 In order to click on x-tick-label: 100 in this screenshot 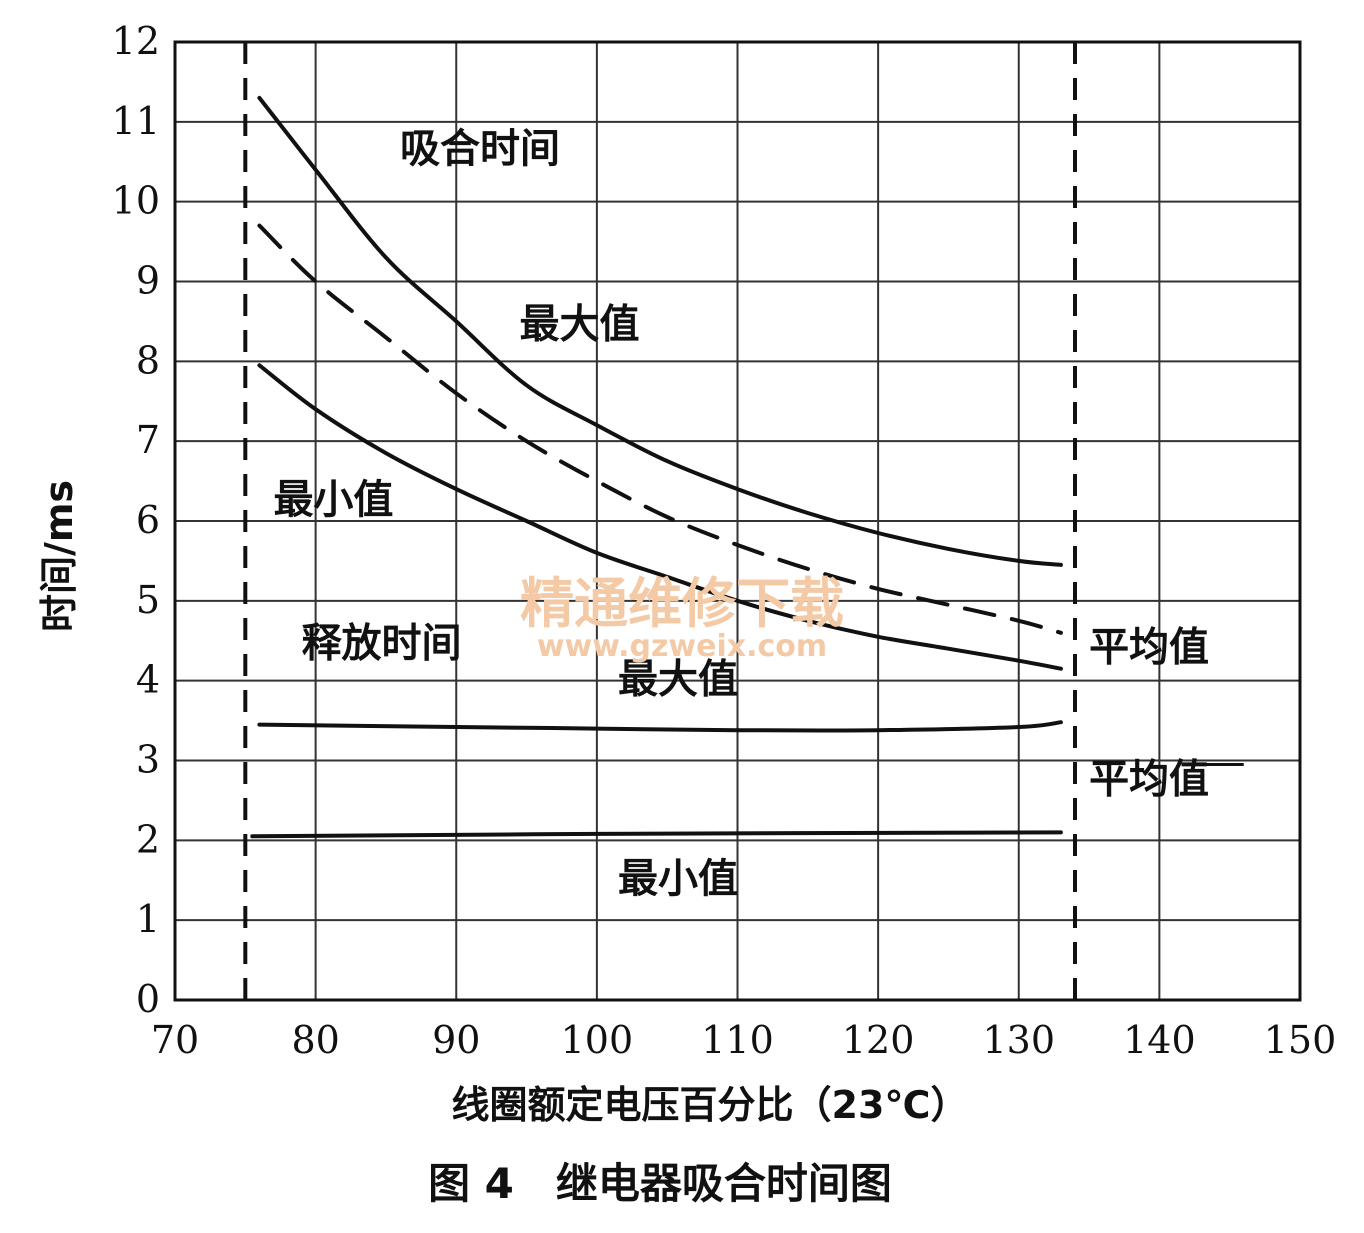, I will do `click(597, 1040)`.